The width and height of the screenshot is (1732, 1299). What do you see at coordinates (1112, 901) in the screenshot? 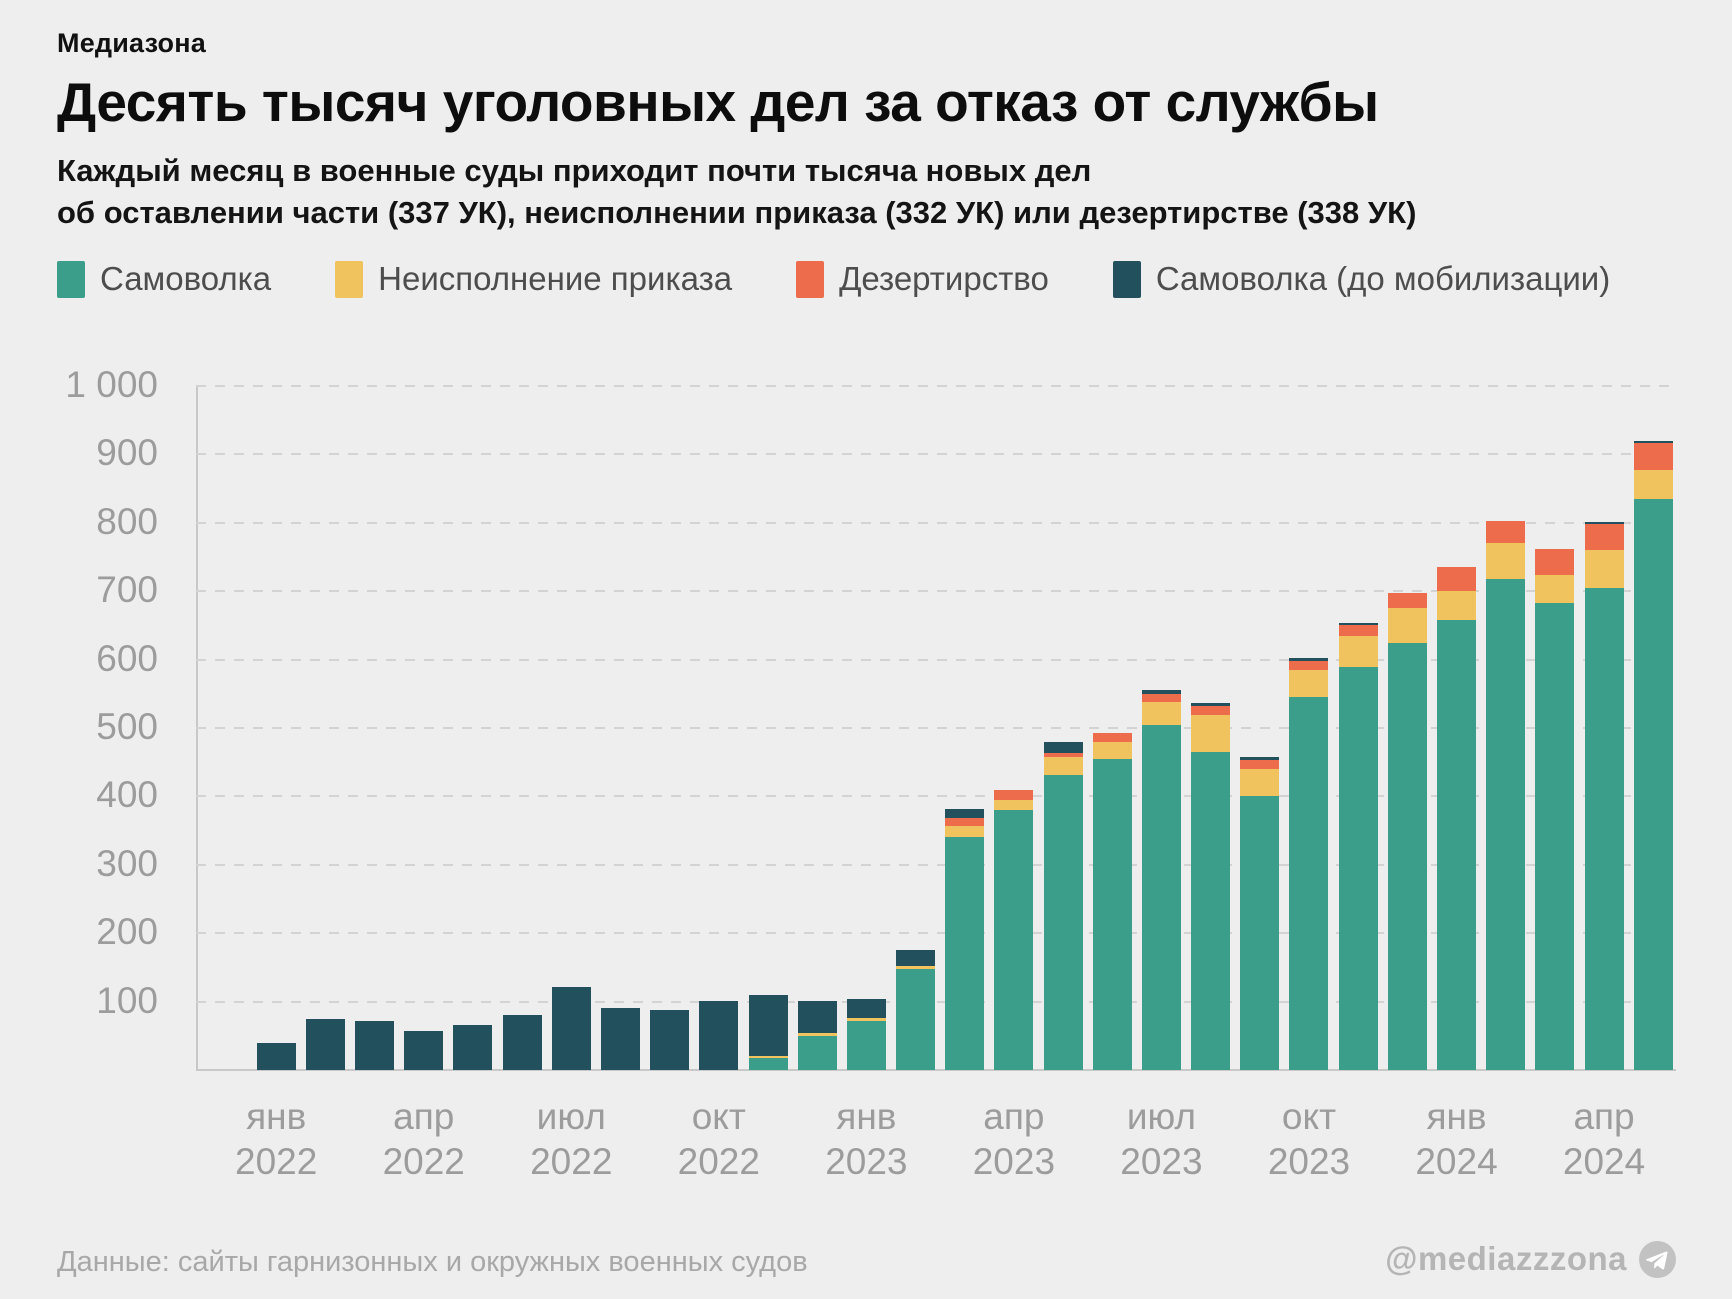
I see `bar-июн-2023` at bounding box center [1112, 901].